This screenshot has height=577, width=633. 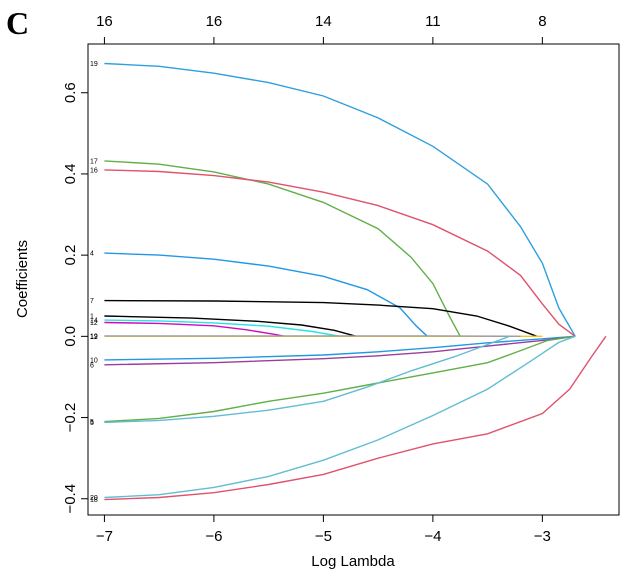 I want to click on y-tick-label: 0.6, so click(x=70, y=92).